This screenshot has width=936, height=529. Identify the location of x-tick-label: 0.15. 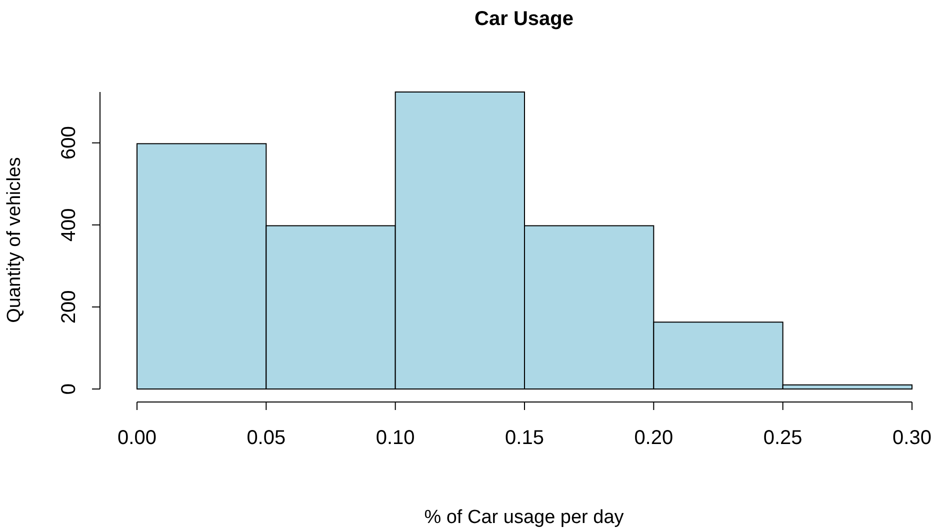
(524, 438).